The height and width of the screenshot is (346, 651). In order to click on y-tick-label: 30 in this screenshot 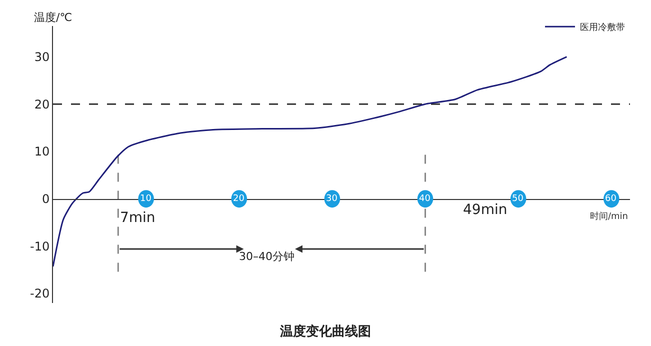, I will do `click(42, 57)`.